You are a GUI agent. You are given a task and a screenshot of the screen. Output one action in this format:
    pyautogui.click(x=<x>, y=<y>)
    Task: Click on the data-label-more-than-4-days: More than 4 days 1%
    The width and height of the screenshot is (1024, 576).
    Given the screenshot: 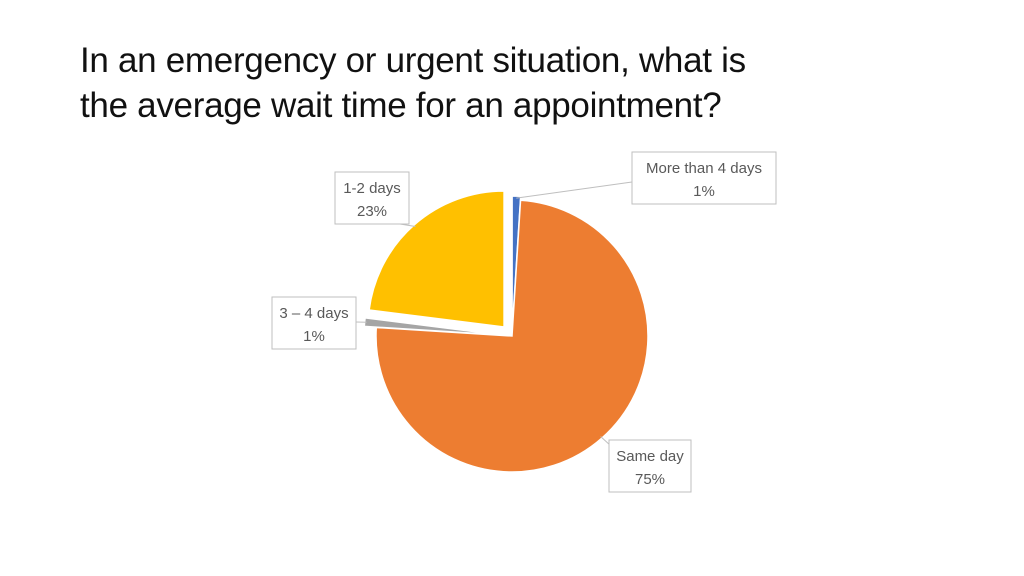 What is the action you would take?
    pyautogui.click(x=704, y=178)
    